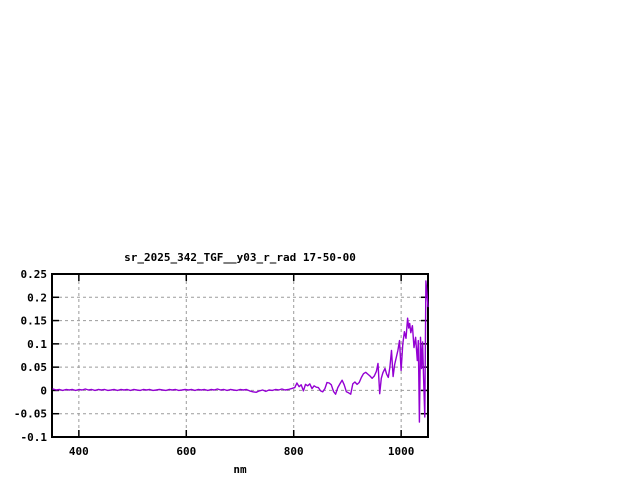 The width and height of the screenshot is (640, 480). Describe the element at coordinates (294, 451) in the screenshot. I see `x-tick-label: 800` at that location.